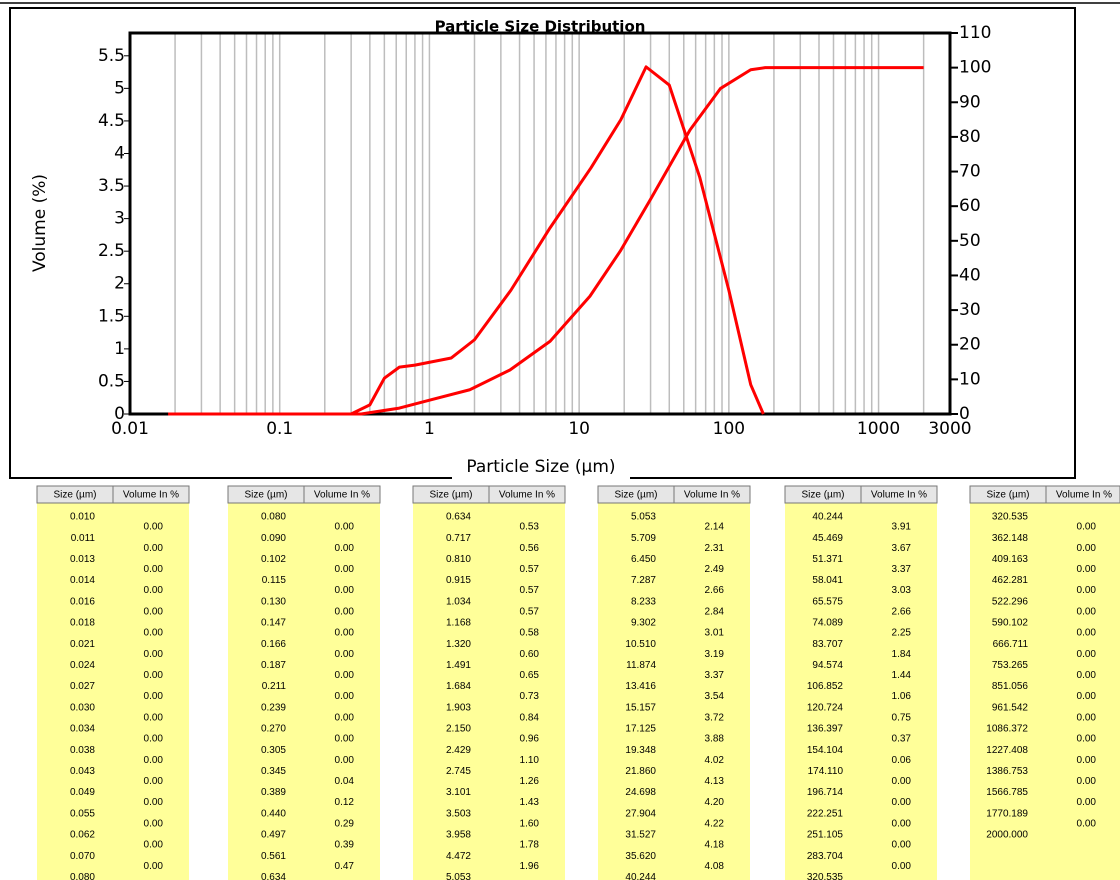 The image size is (1120, 880). What do you see at coordinates (82, 876) in the screenshot?
I see `size-cell: 0.080` at bounding box center [82, 876].